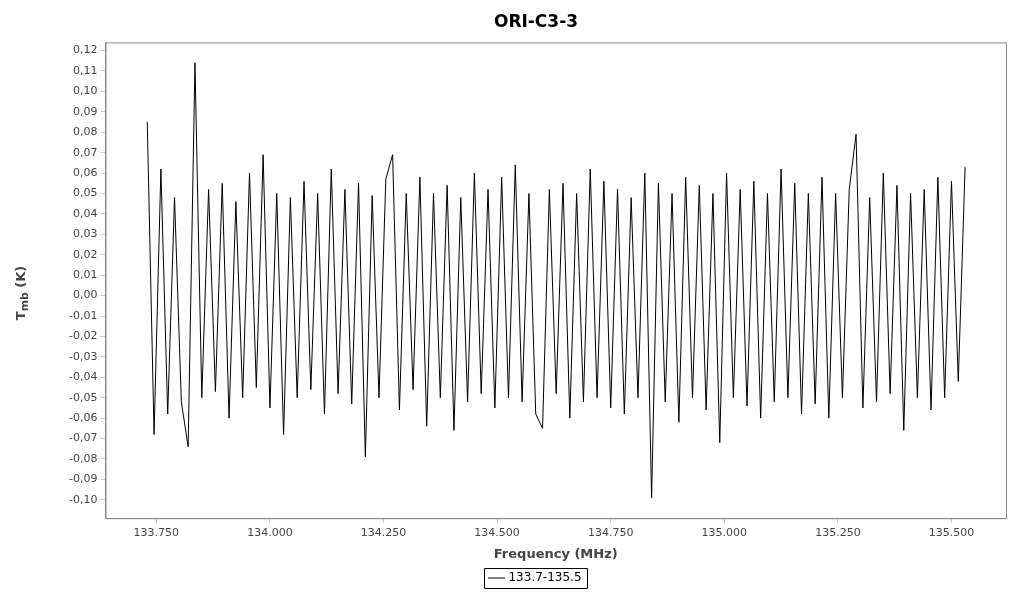  I want to click on y-tick-label: -0,10, so click(83, 499).